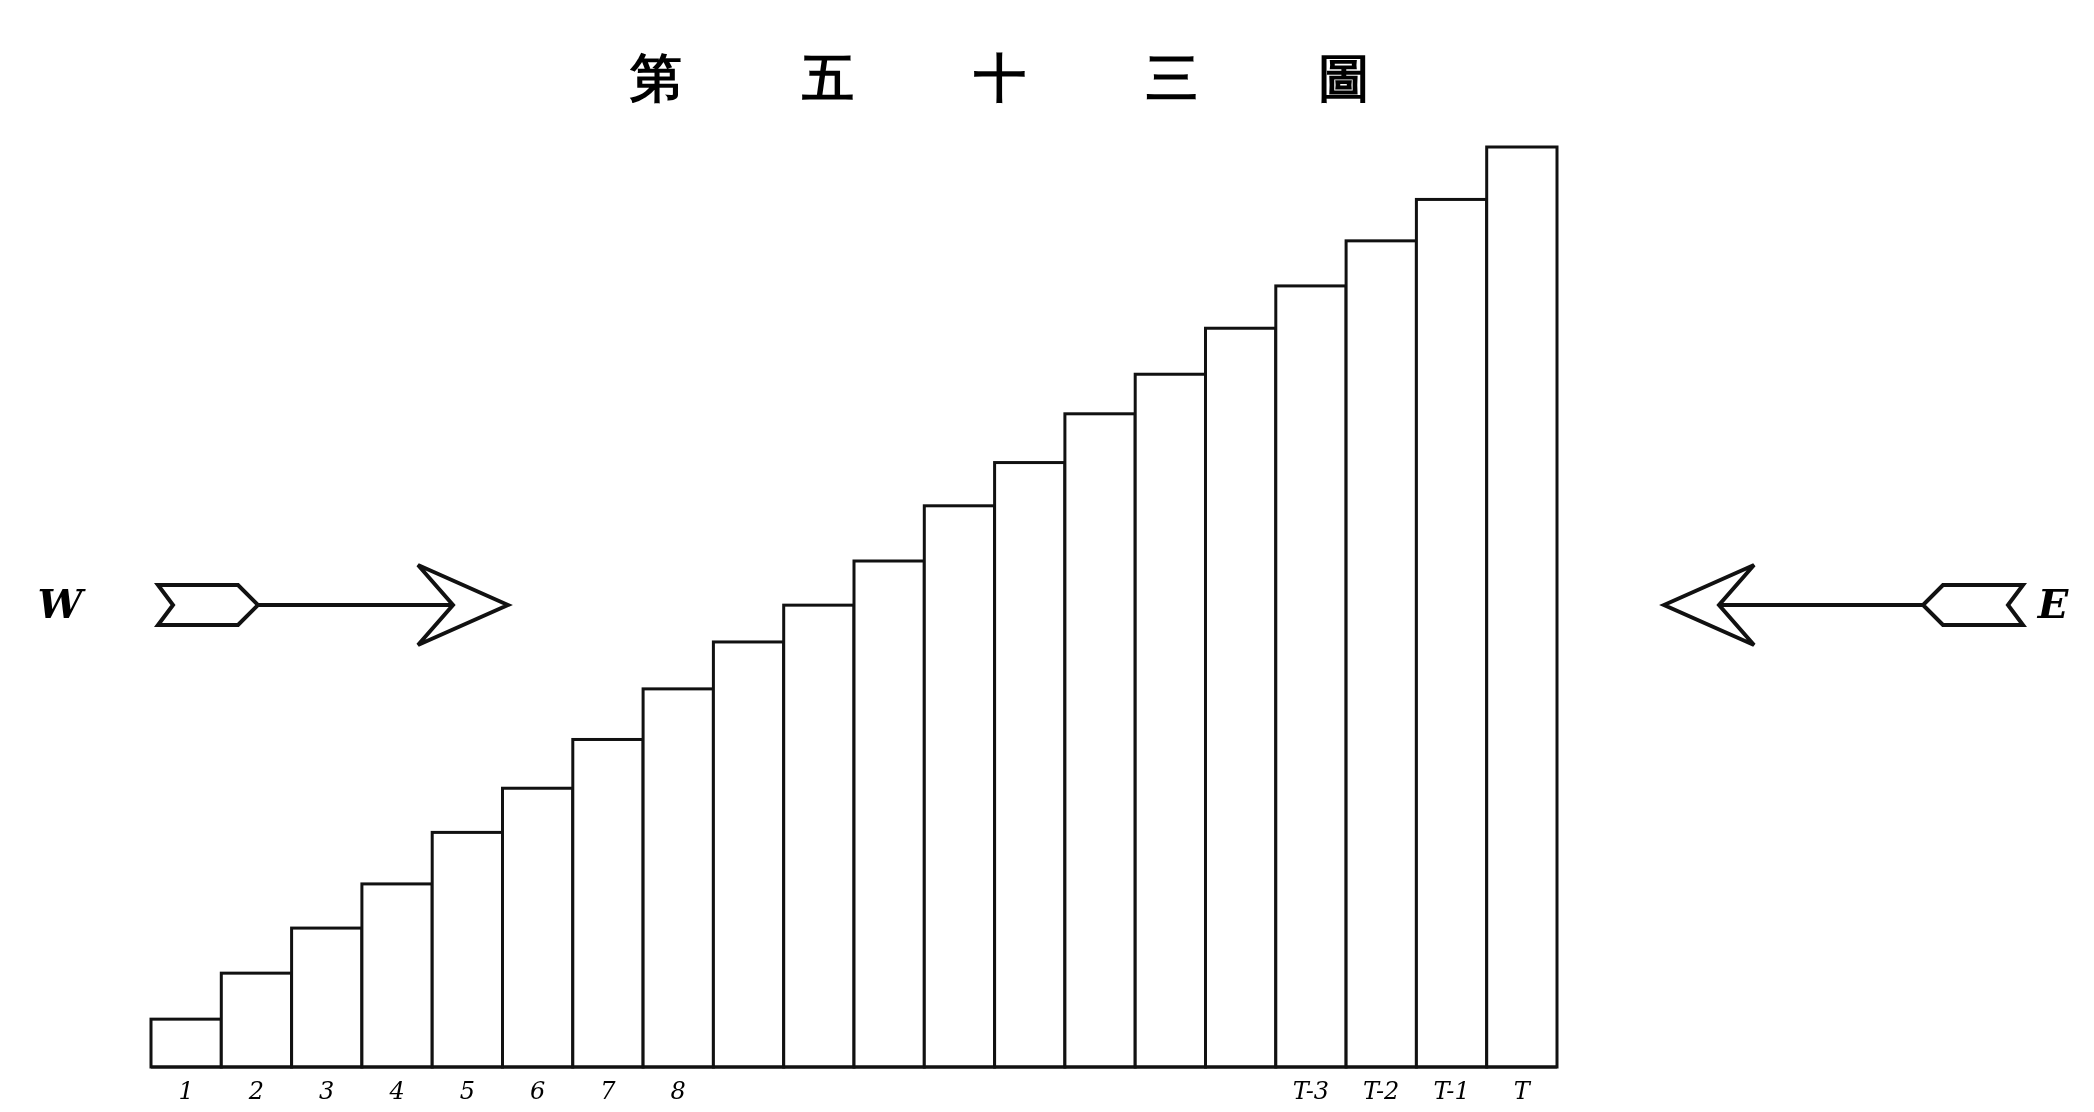  I want to click on text: E, so click(2052, 603).